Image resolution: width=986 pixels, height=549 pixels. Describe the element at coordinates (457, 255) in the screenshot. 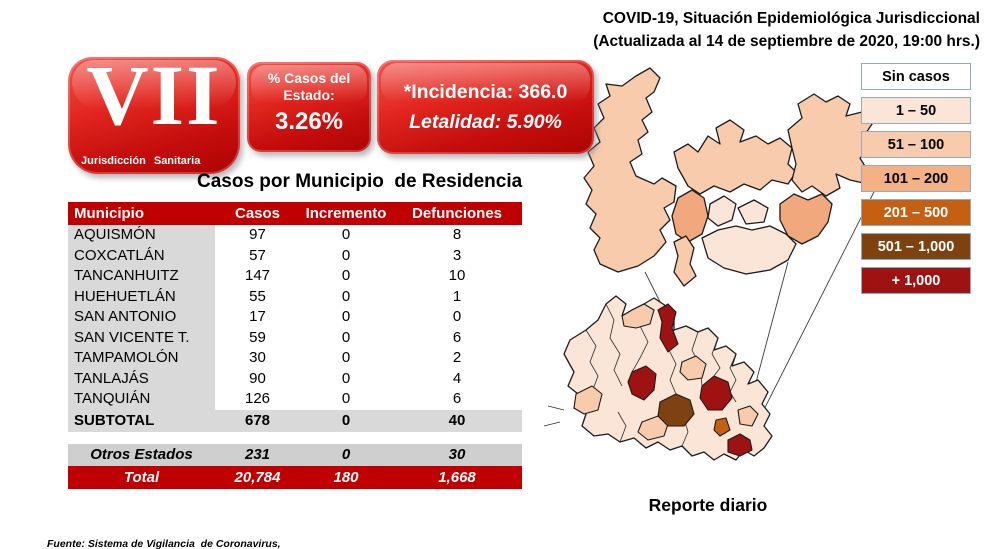

I see `cell-defunciones: 3` at that location.